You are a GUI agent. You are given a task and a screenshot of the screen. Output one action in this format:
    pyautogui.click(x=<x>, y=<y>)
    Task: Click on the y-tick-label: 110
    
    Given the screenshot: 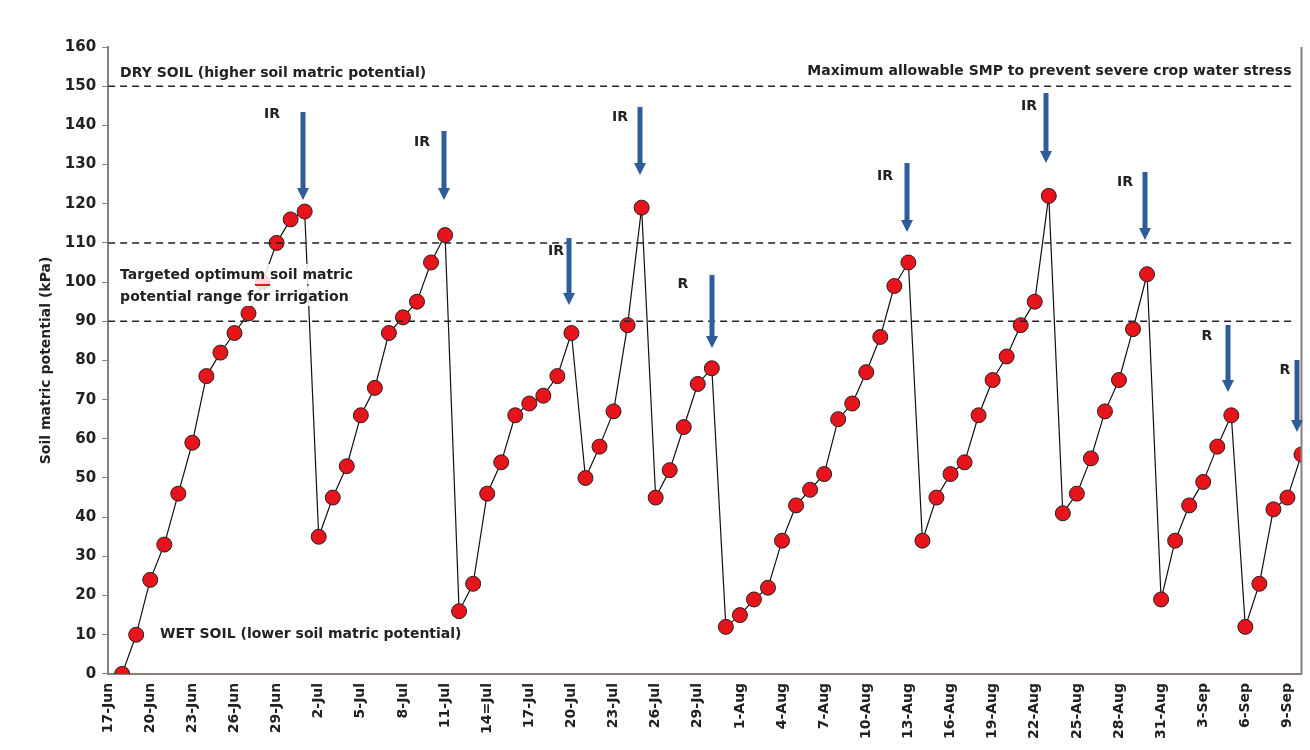 What is the action you would take?
    pyautogui.click(x=80, y=241)
    